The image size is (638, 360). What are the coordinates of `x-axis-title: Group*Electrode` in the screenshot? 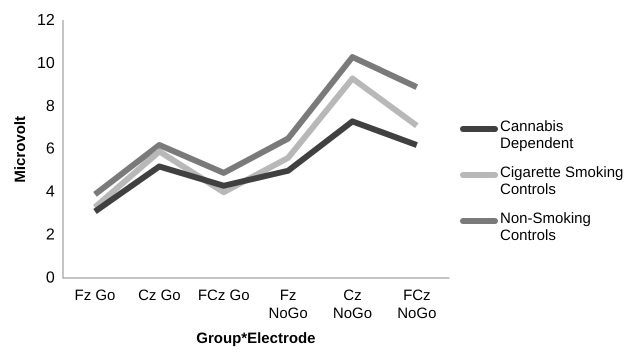 It's located at (256, 339).